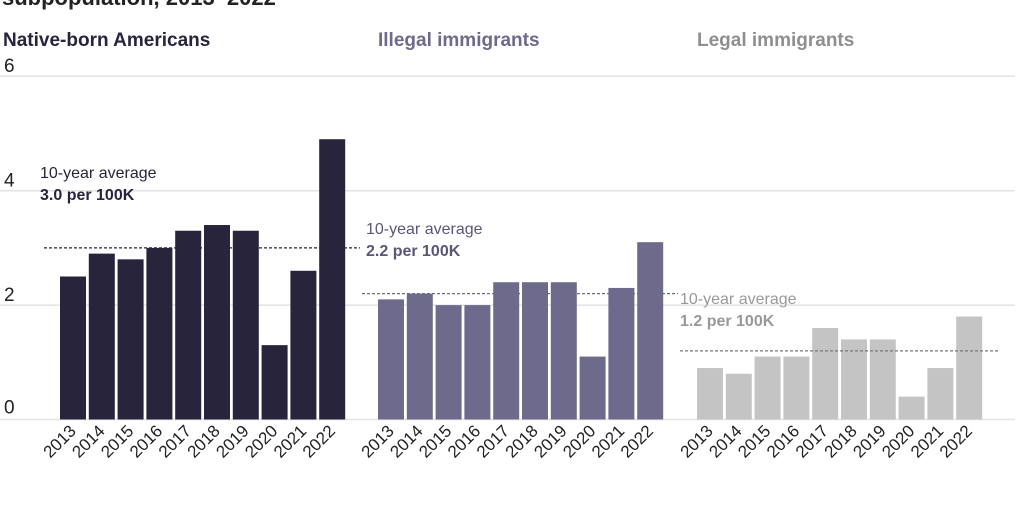 The width and height of the screenshot is (1024, 512). Describe the element at coordinates (413, 251) in the screenshot. I see `average-value: 2.2 per 100K` at that location.